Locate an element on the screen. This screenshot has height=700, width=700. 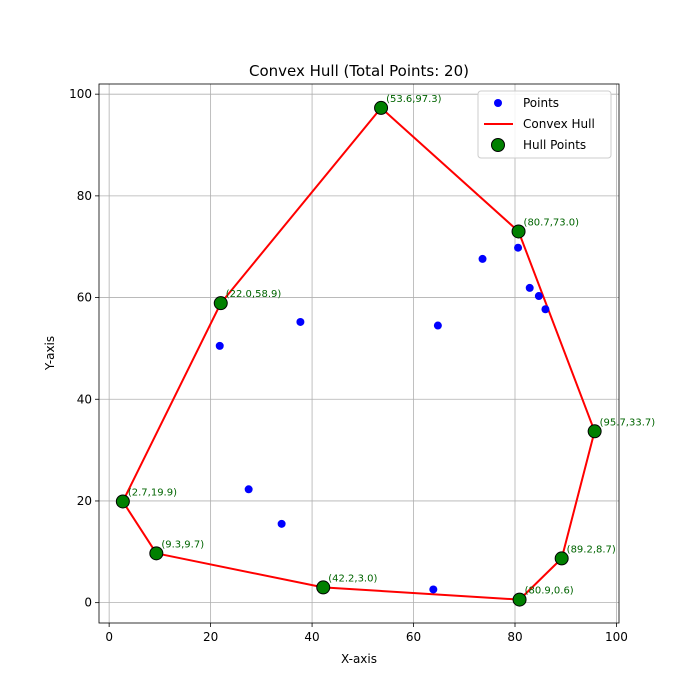
legend-box is located at coordinates (544, 124).